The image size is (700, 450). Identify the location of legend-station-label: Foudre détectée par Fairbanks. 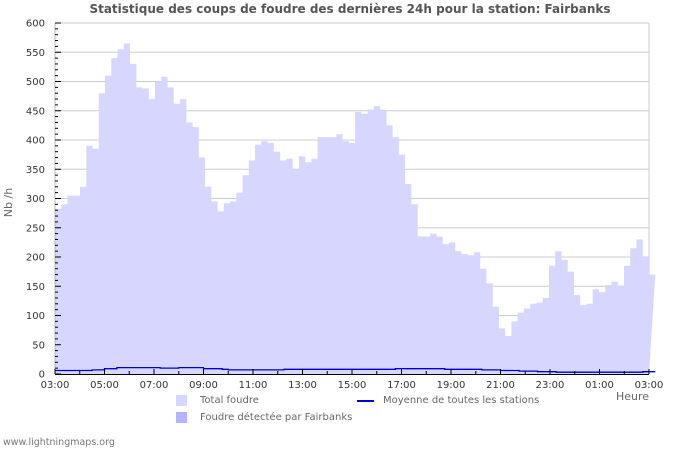
(276, 417).